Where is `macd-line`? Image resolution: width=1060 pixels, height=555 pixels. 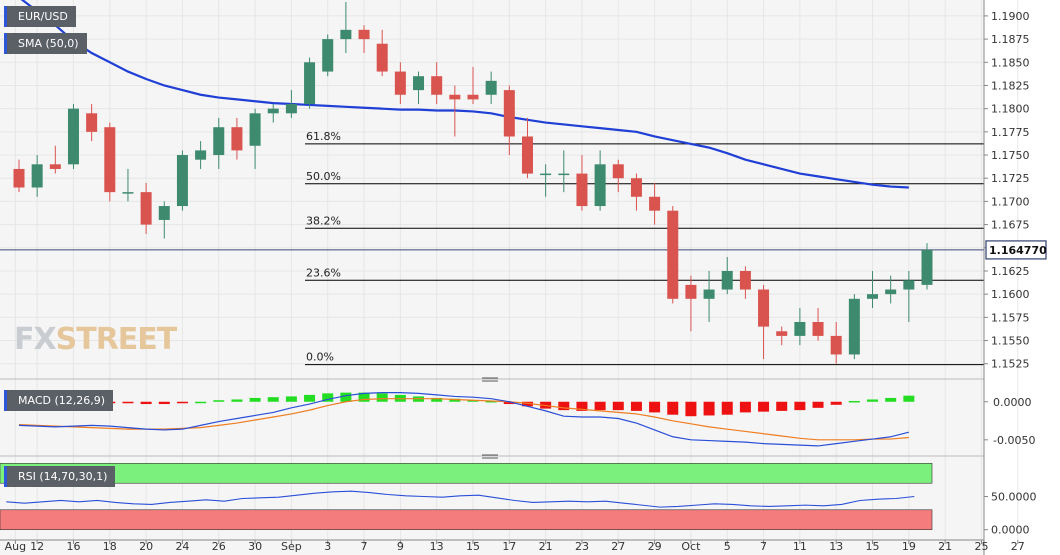 macd-line is located at coordinates (463, 419).